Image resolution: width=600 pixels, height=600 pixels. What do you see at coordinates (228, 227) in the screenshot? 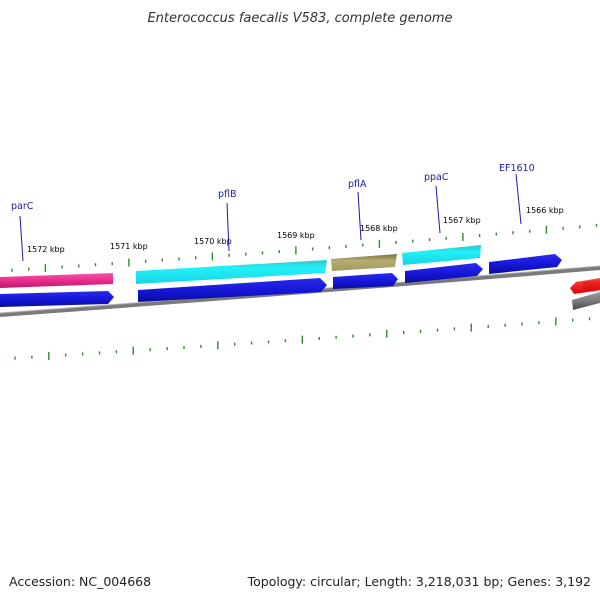
I see `gene-label-line-pflB` at bounding box center [228, 227].